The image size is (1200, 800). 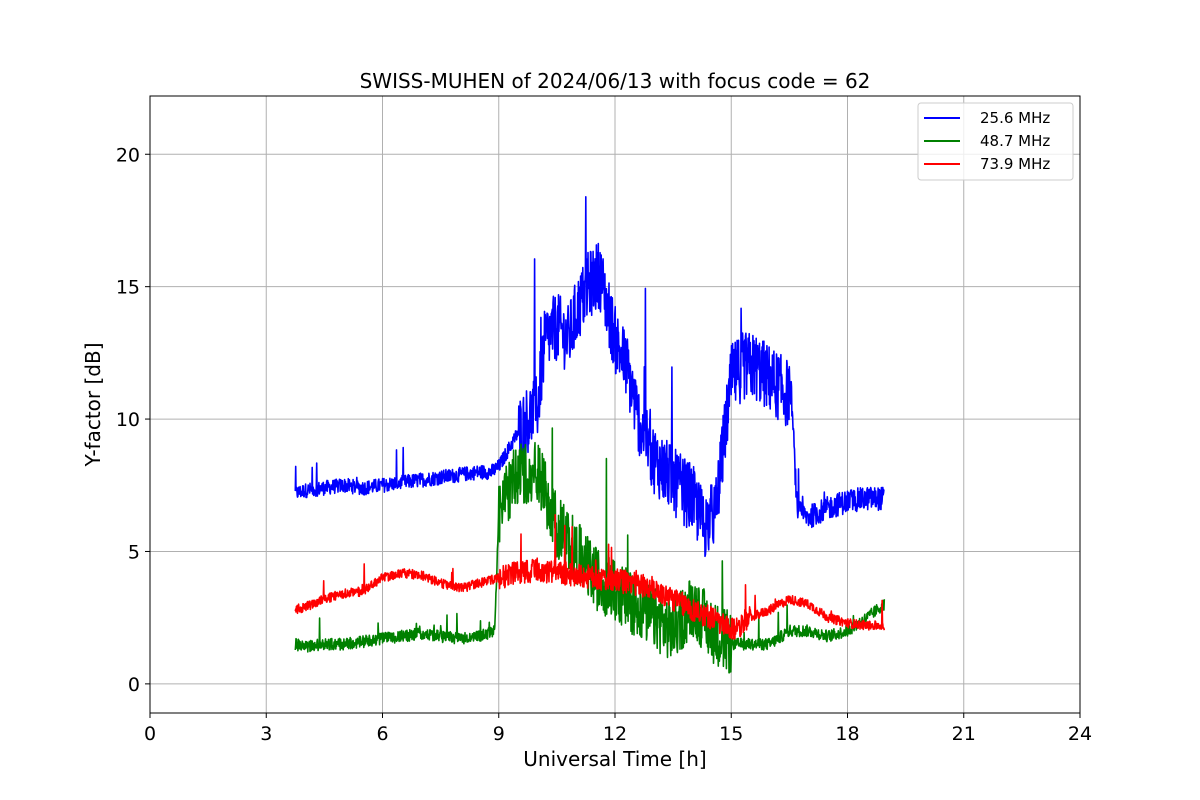 What do you see at coordinates (128, 155) in the screenshot?
I see `y-tick-label: 20` at bounding box center [128, 155].